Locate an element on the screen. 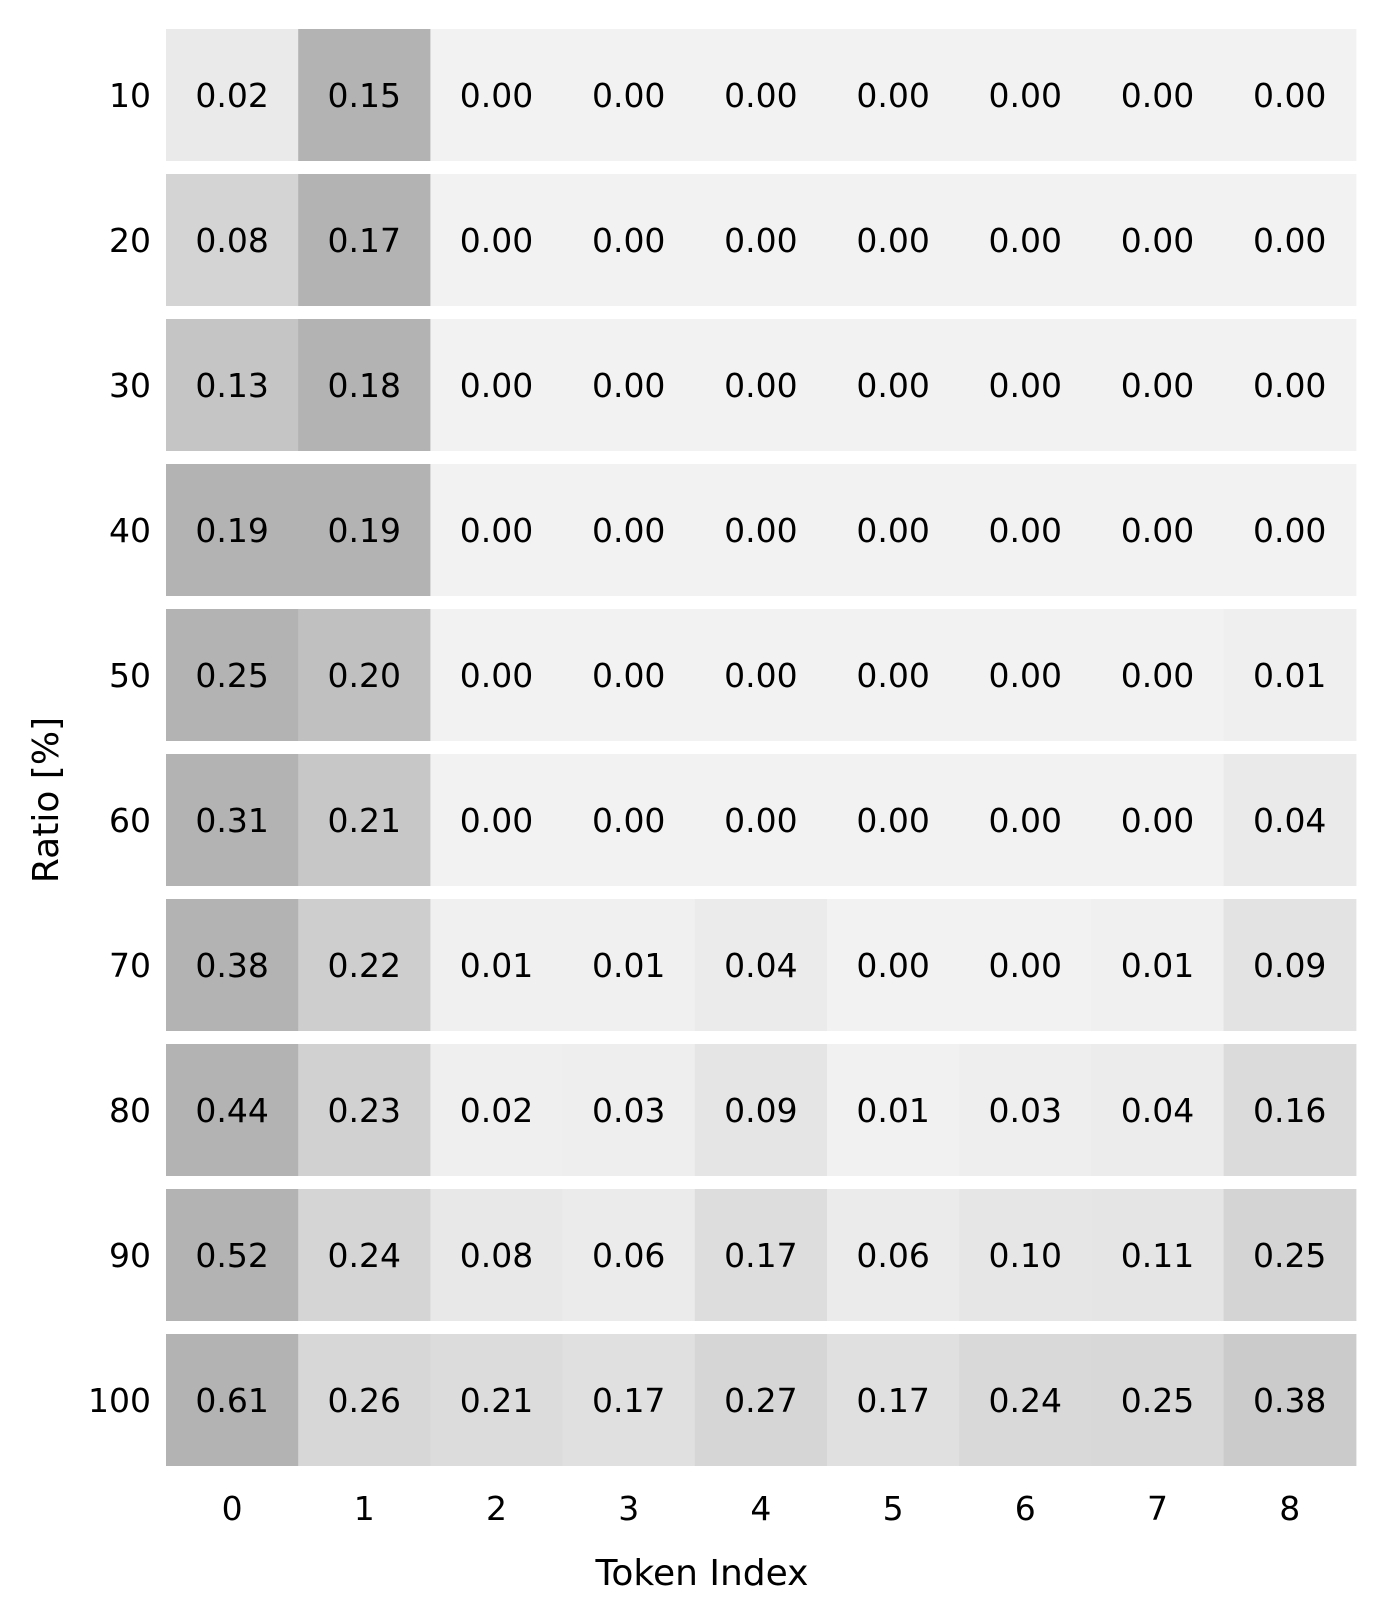 The width and height of the screenshot is (1382, 1624). y-tick-label: 20 is located at coordinates (130, 240).